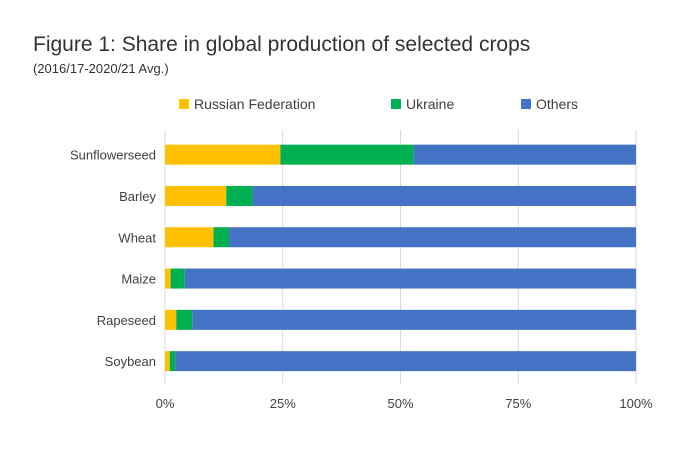 The width and height of the screenshot is (692, 456). I want to click on category-label: Sunflowerseed, so click(113, 155).